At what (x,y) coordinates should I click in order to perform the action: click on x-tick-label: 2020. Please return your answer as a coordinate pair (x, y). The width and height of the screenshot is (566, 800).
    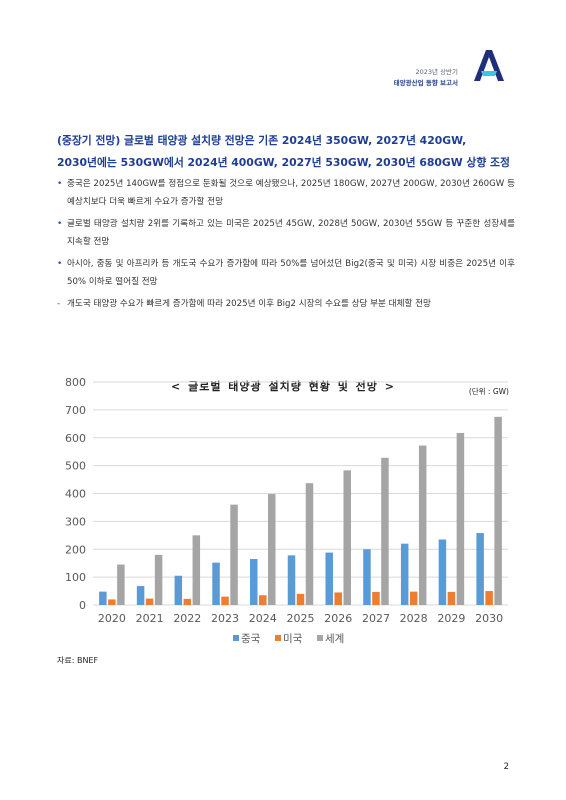
    Looking at the image, I should click on (112, 618).